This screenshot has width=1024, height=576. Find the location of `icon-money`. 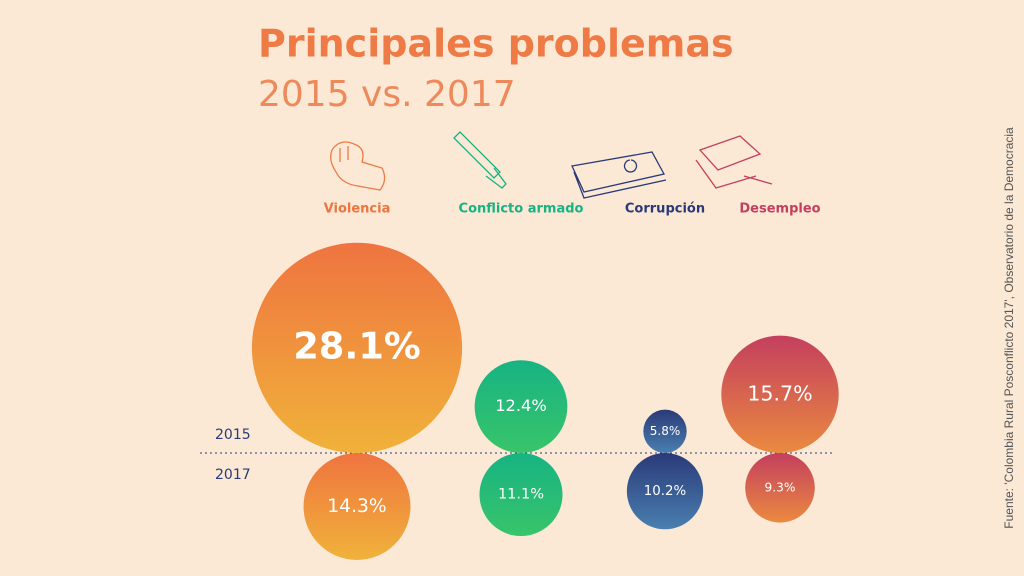

icon-money is located at coordinates (619, 175).